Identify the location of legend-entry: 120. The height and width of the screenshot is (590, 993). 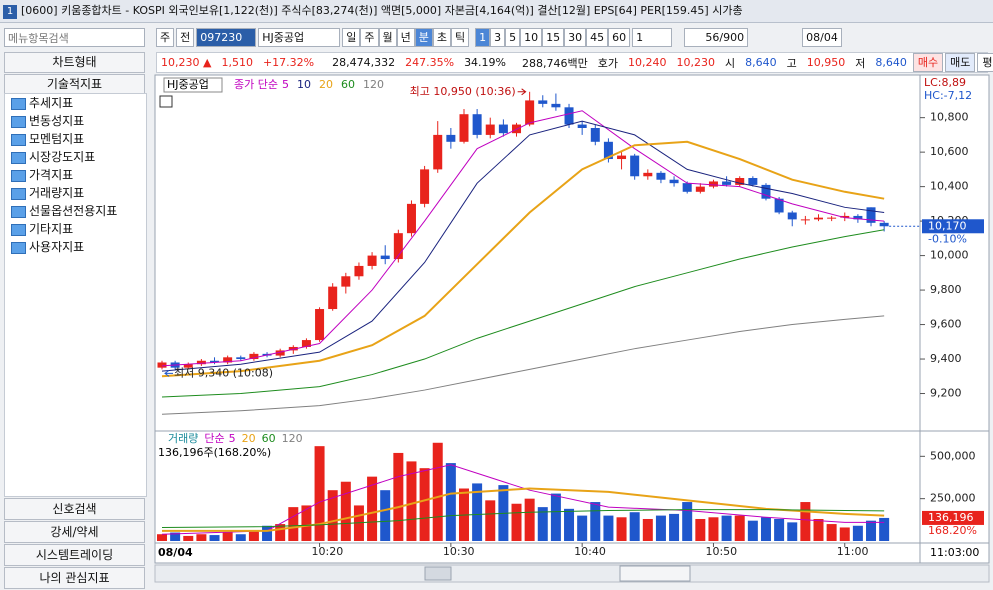
(292, 438).